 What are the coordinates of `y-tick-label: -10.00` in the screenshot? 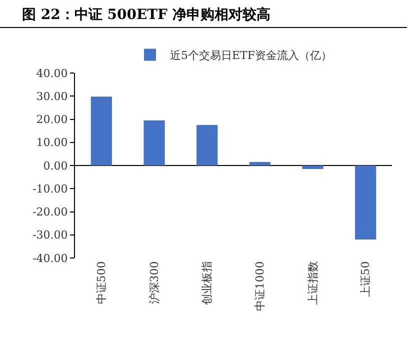 It's located at (50, 189).